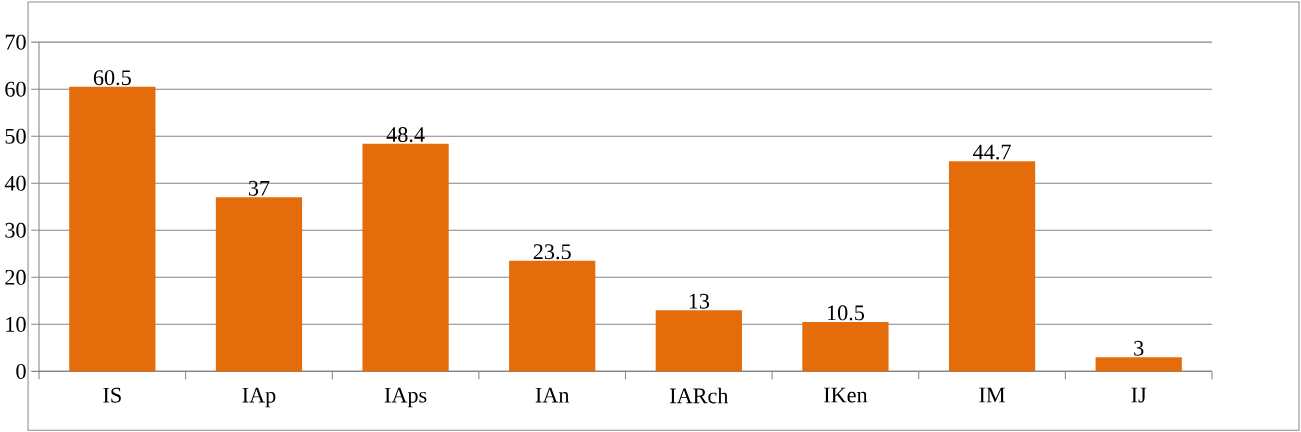 This screenshot has height=432, width=1301. Describe the element at coordinates (552, 395) in the screenshot. I see `x-tick-label: IAn` at that location.